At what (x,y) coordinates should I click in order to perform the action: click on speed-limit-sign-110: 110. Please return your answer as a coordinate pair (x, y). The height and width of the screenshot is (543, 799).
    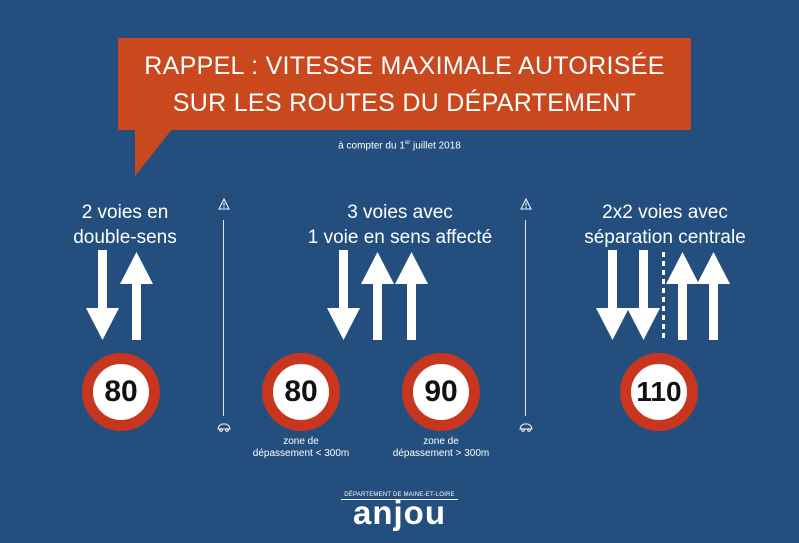
    Looking at the image, I should click on (659, 392).